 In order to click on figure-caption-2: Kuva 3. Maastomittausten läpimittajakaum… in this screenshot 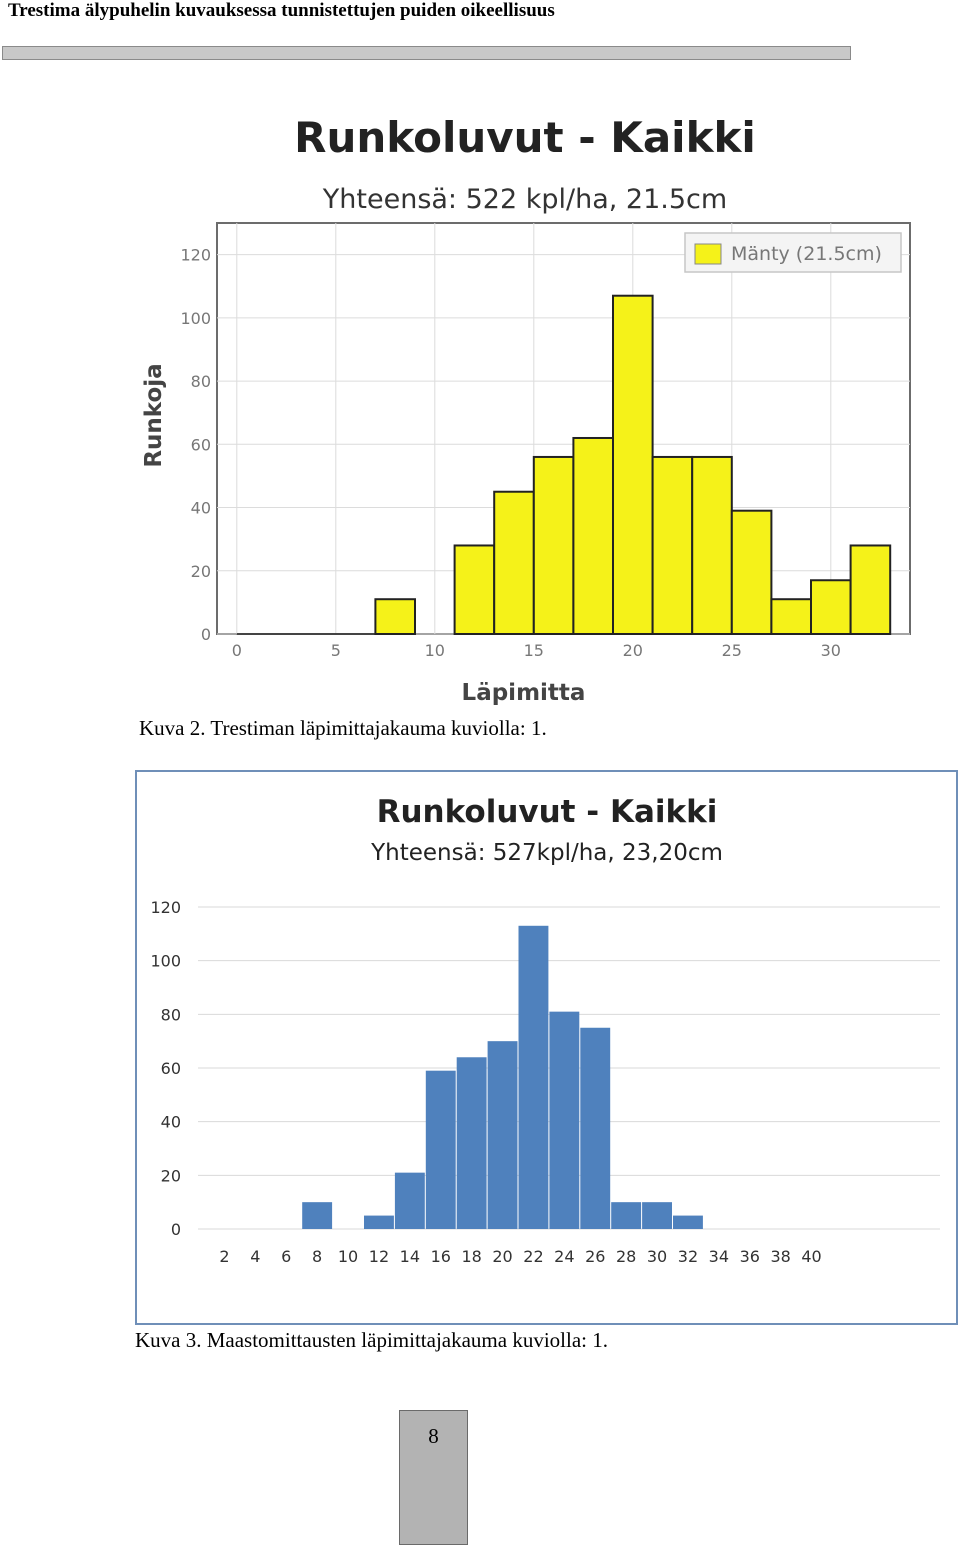, I will do `click(371, 1340)`.